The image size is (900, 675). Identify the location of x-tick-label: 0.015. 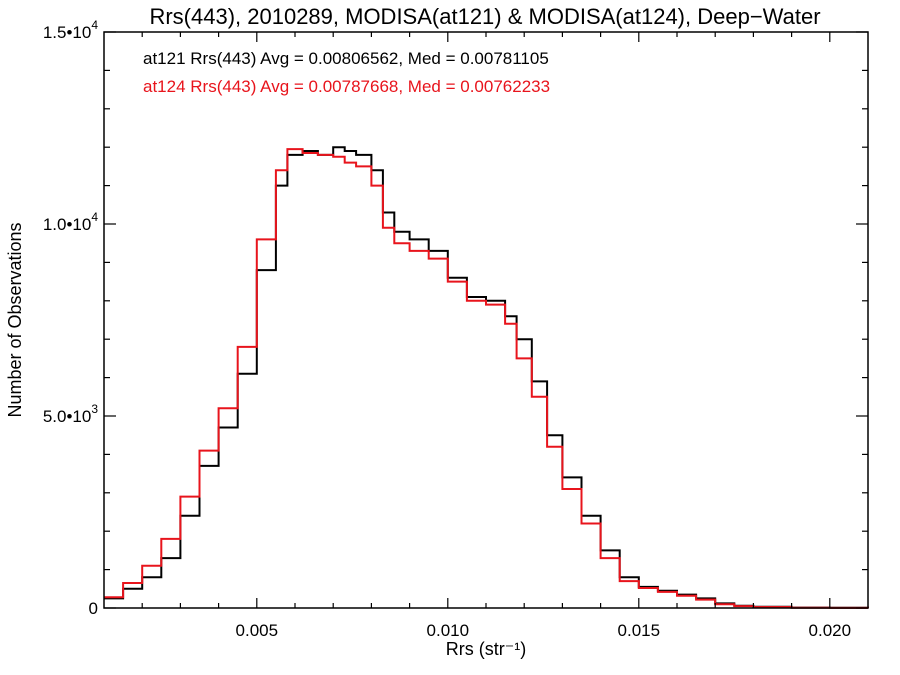
(639, 630).